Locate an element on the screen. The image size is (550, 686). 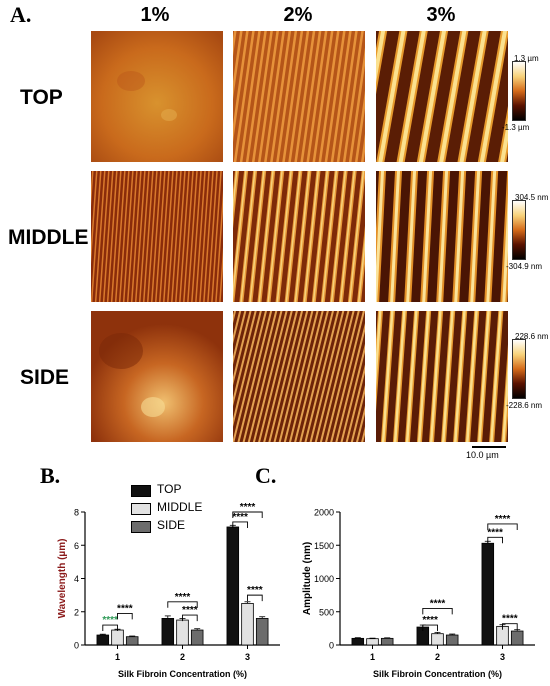
chart0-xtick-label-2: 3 is located at coordinates (247, 657).